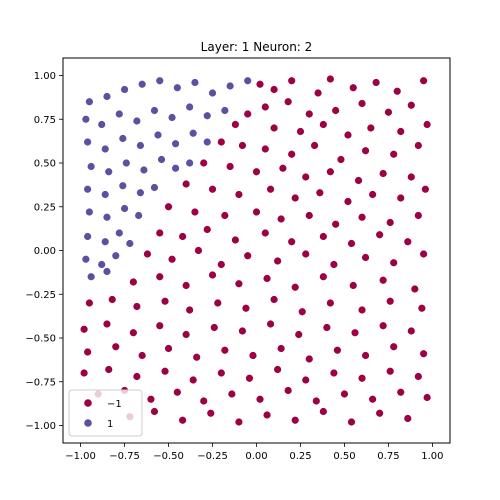  What do you see at coordinates (45, 207) in the screenshot?
I see `y-tick-label: 0.25` at bounding box center [45, 207].